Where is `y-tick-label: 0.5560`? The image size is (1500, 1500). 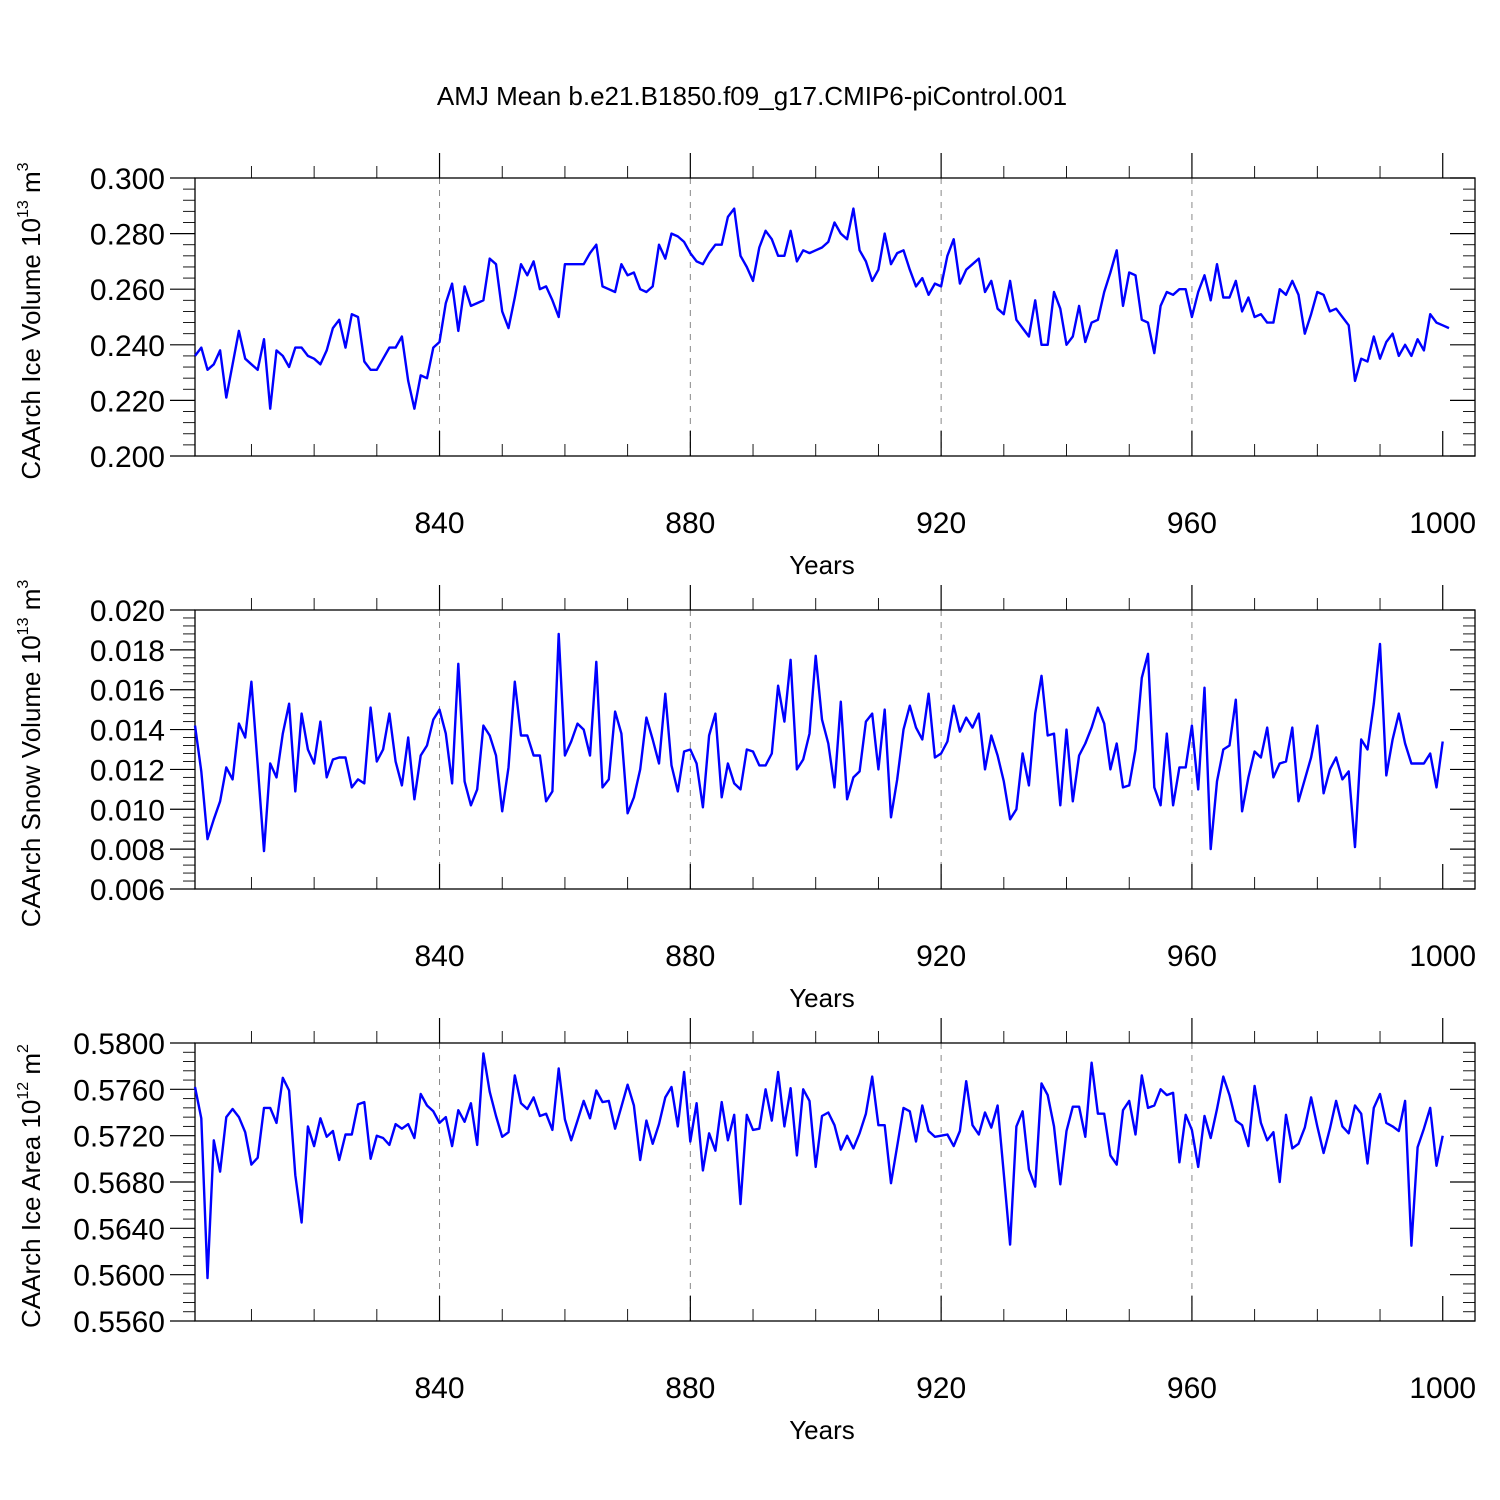 y-tick-label: 0.5560 is located at coordinates (119, 1322).